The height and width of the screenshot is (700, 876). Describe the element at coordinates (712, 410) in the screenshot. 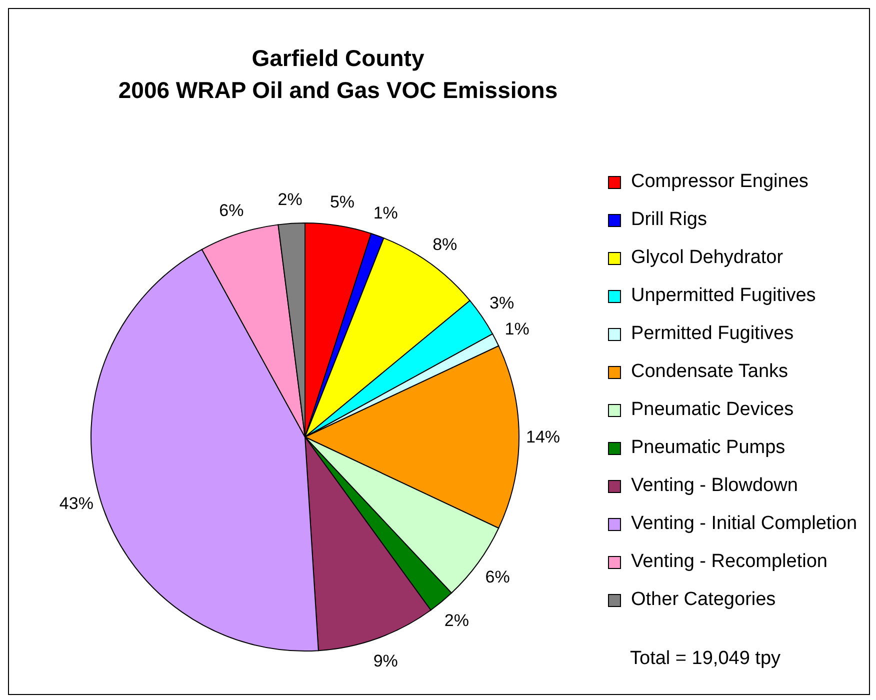

I see `legend-label: Pneumatic Devices` at that location.